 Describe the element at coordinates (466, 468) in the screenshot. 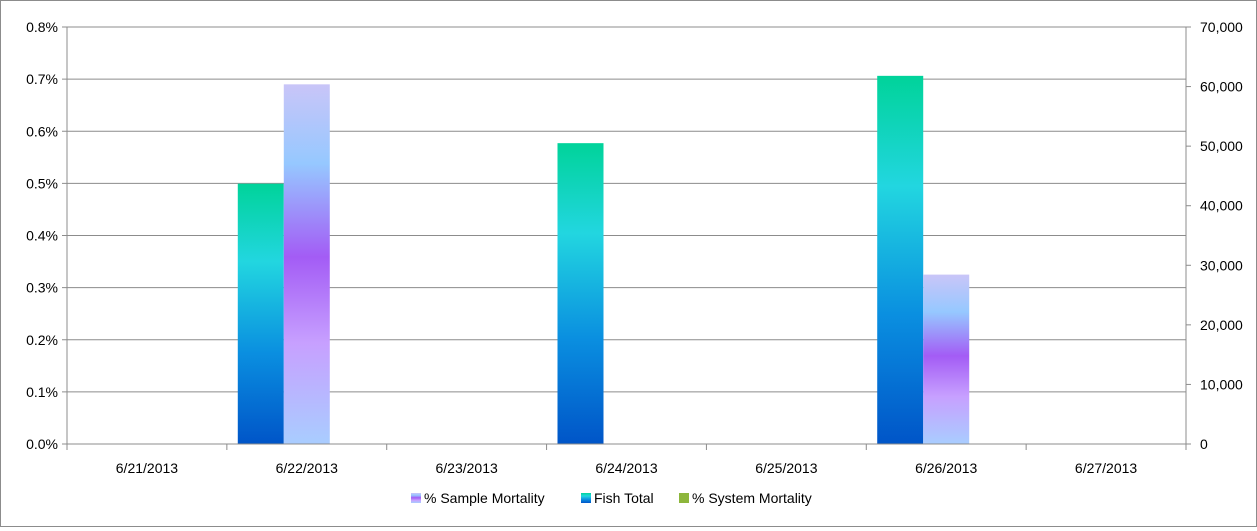

I see `x-tick-label: 6/23/2013` at that location.